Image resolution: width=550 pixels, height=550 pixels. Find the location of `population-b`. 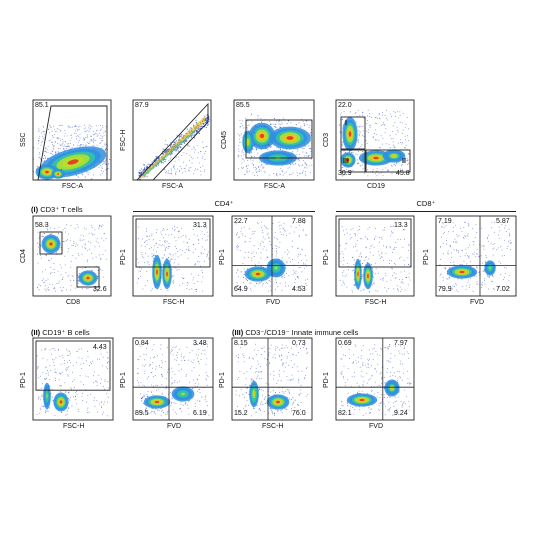

population-b is located at coordinates (367, 277).